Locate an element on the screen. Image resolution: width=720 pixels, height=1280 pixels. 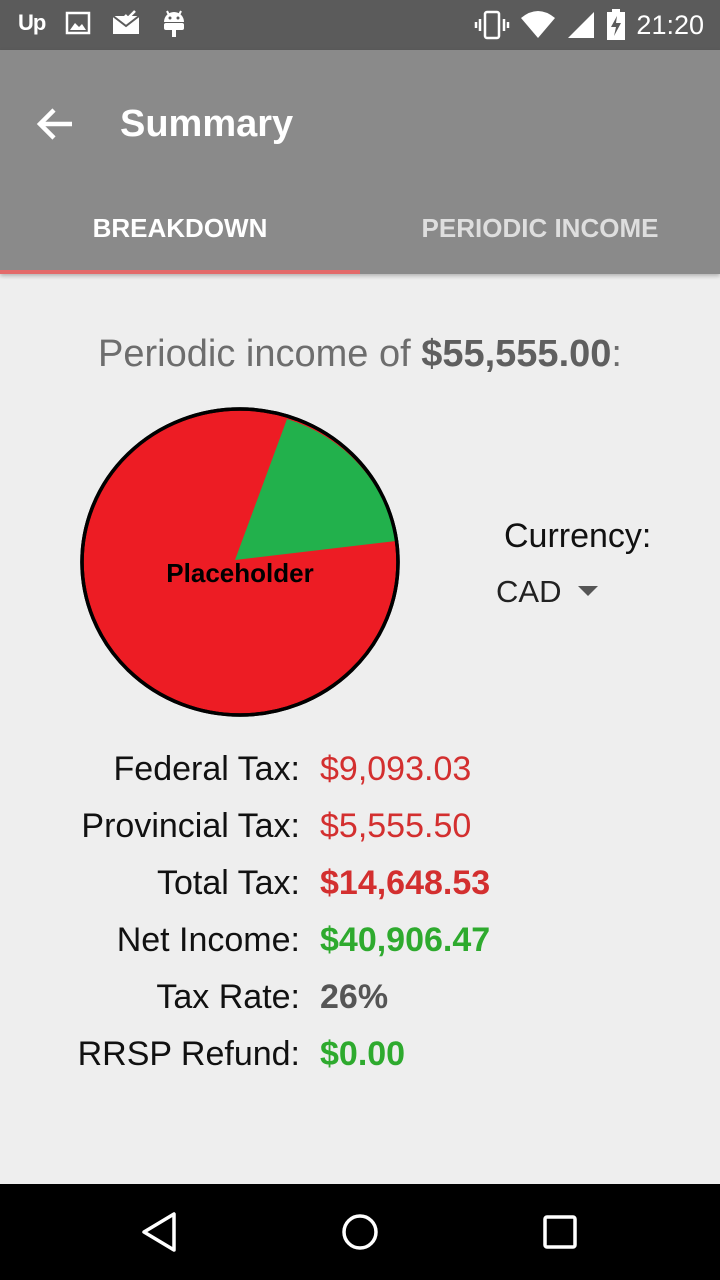
tax-pie-chart: Placeholder is located at coordinates (240, 562).